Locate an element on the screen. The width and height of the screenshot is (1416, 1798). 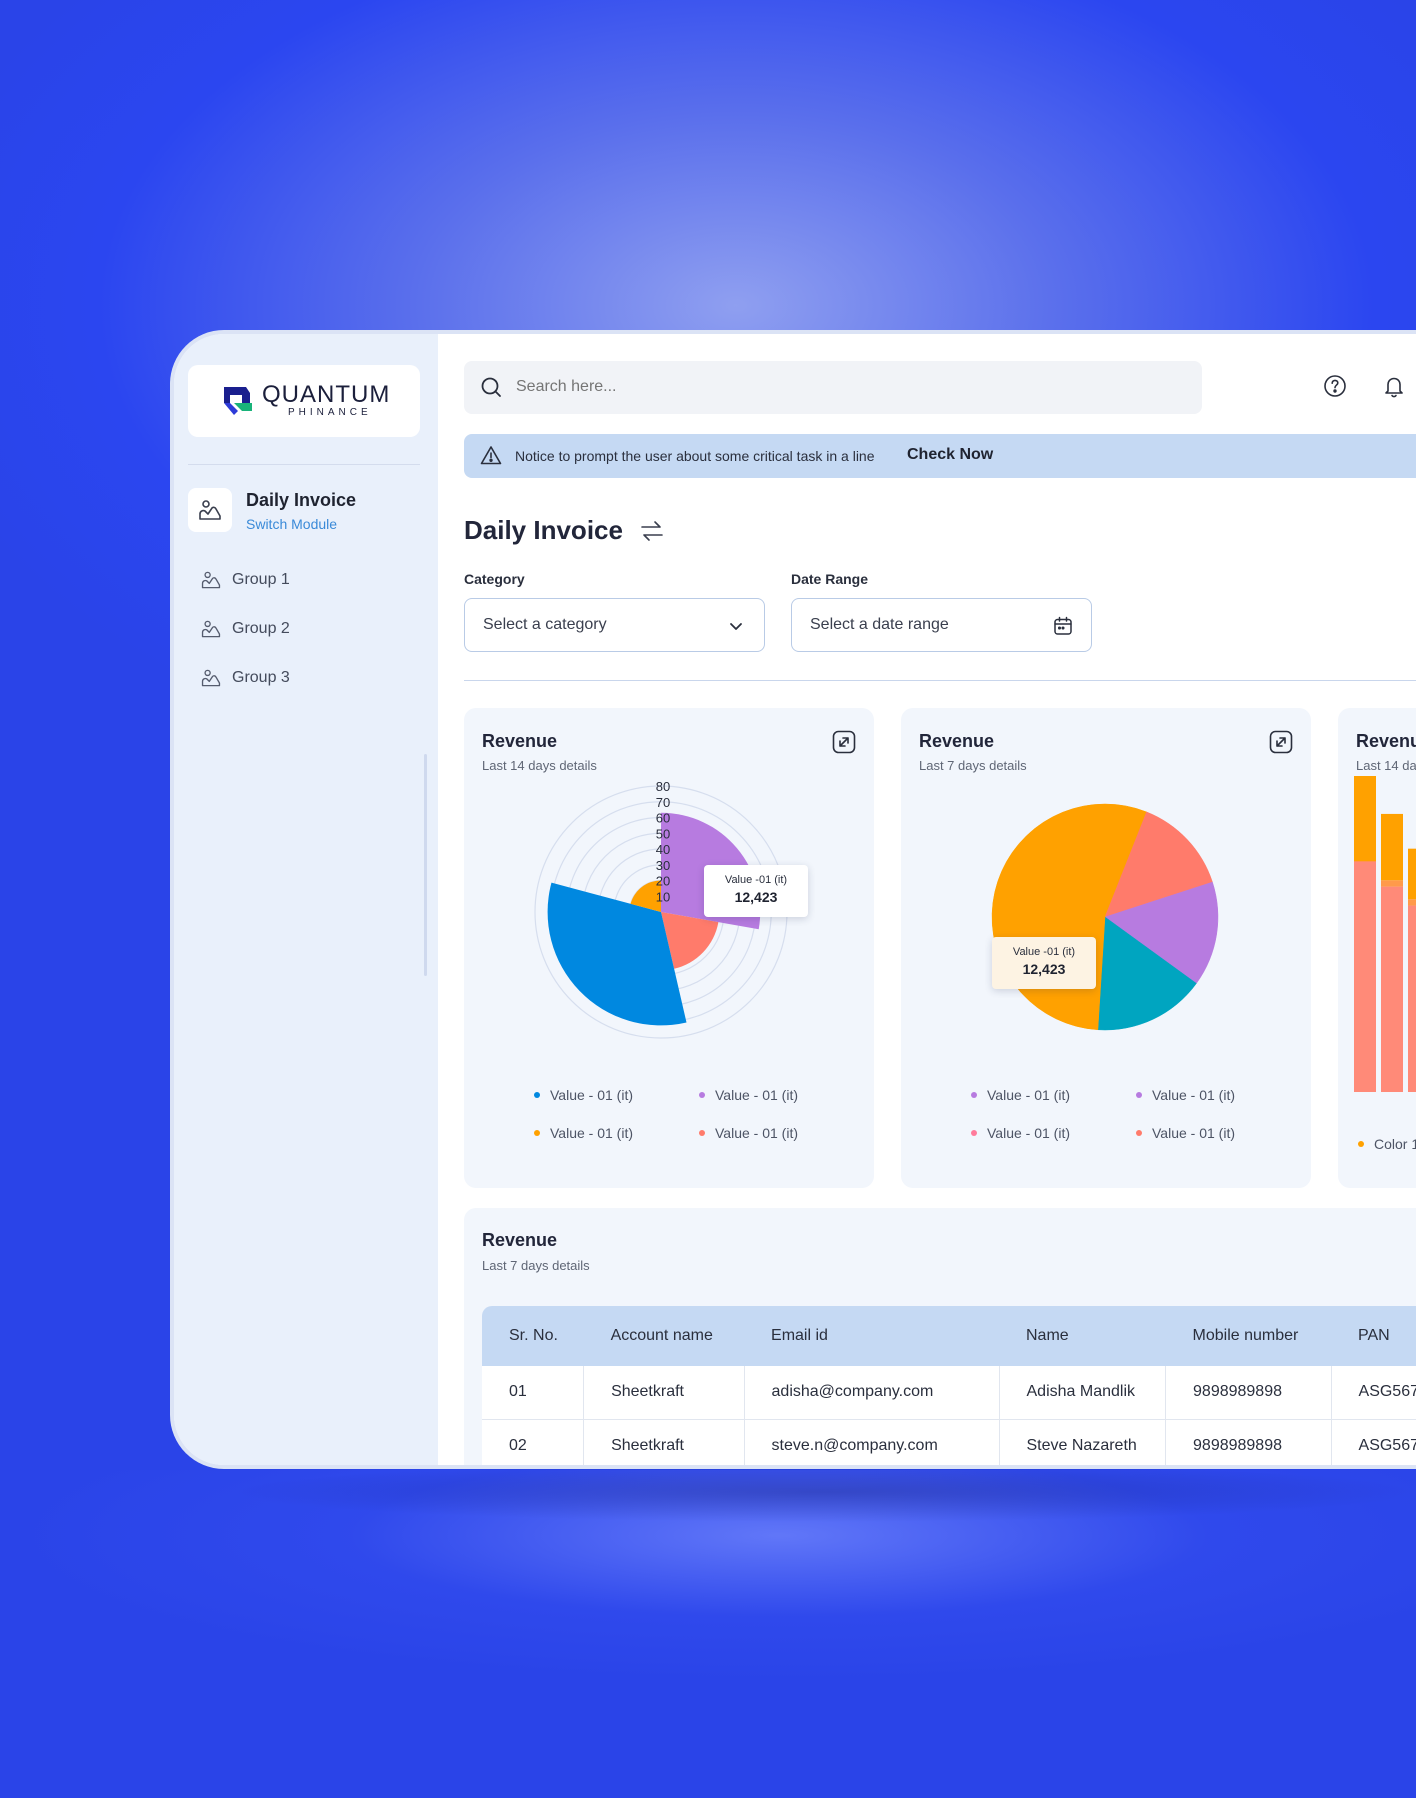
table-cell: adisha@company.com is located at coordinates (872, 1393).